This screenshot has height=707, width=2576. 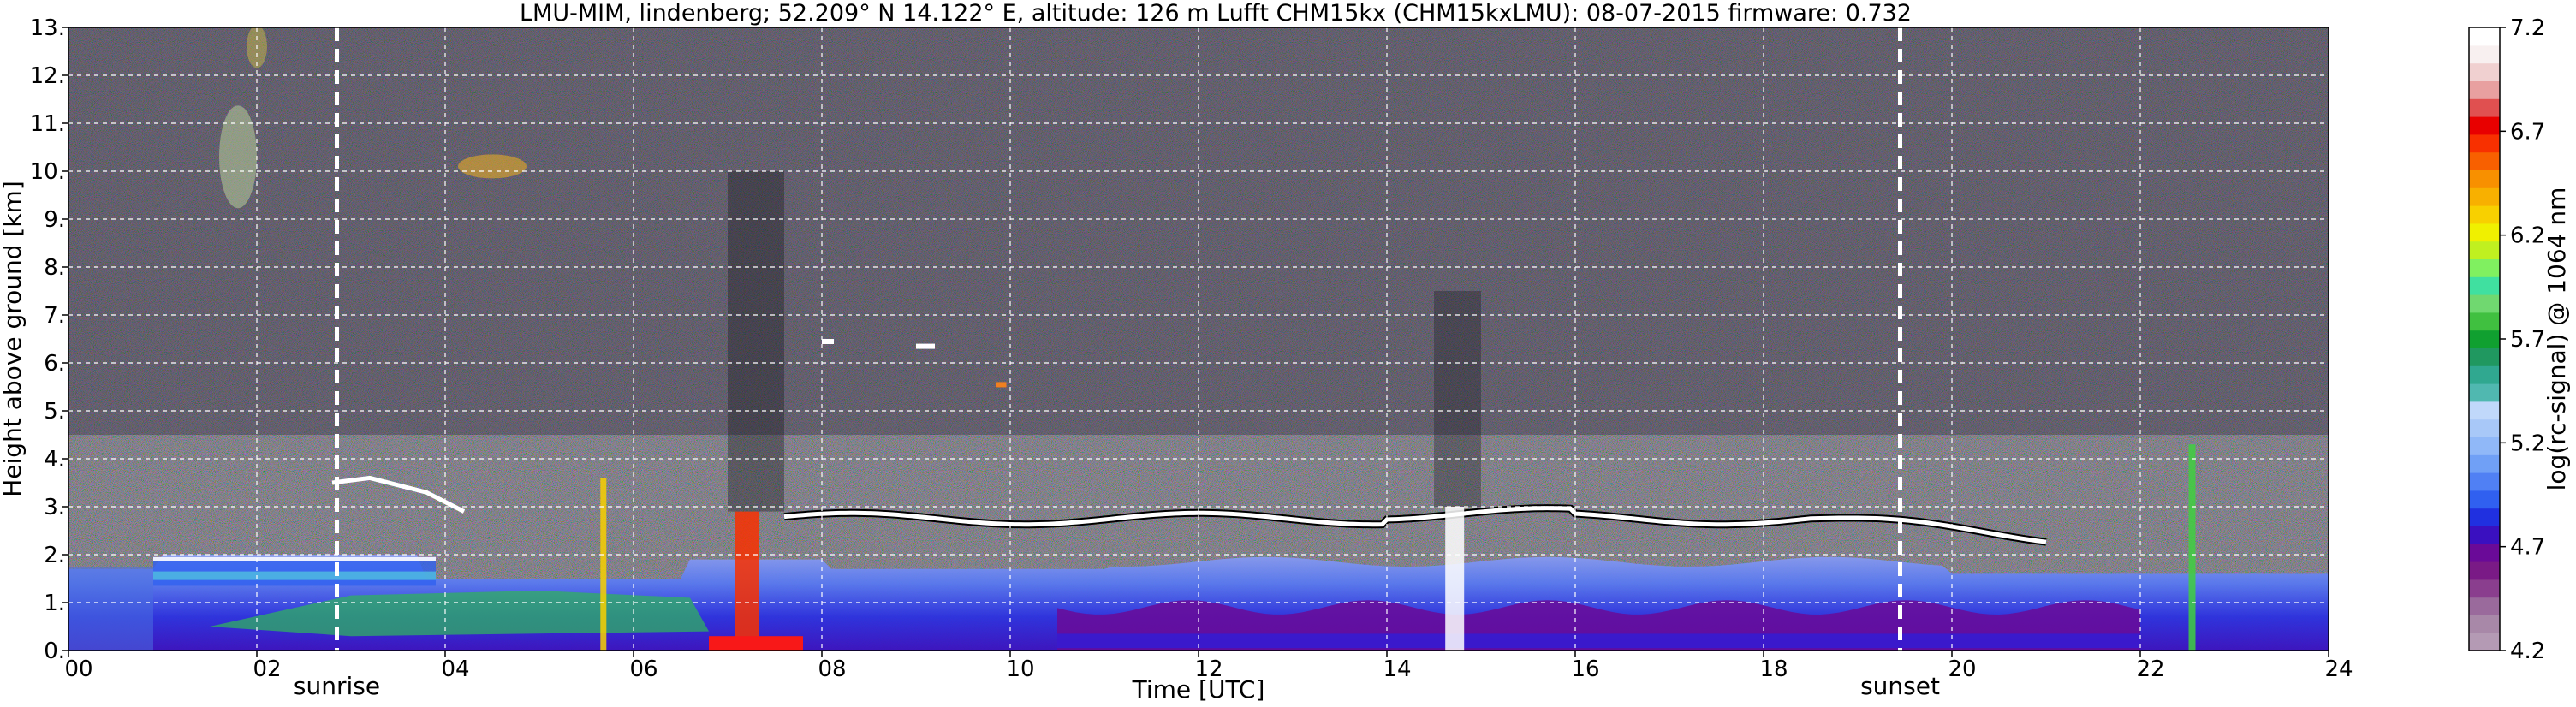 What do you see at coordinates (1900, 686) in the screenshot?
I see `sunset-label: sunset` at bounding box center [1900, 686].